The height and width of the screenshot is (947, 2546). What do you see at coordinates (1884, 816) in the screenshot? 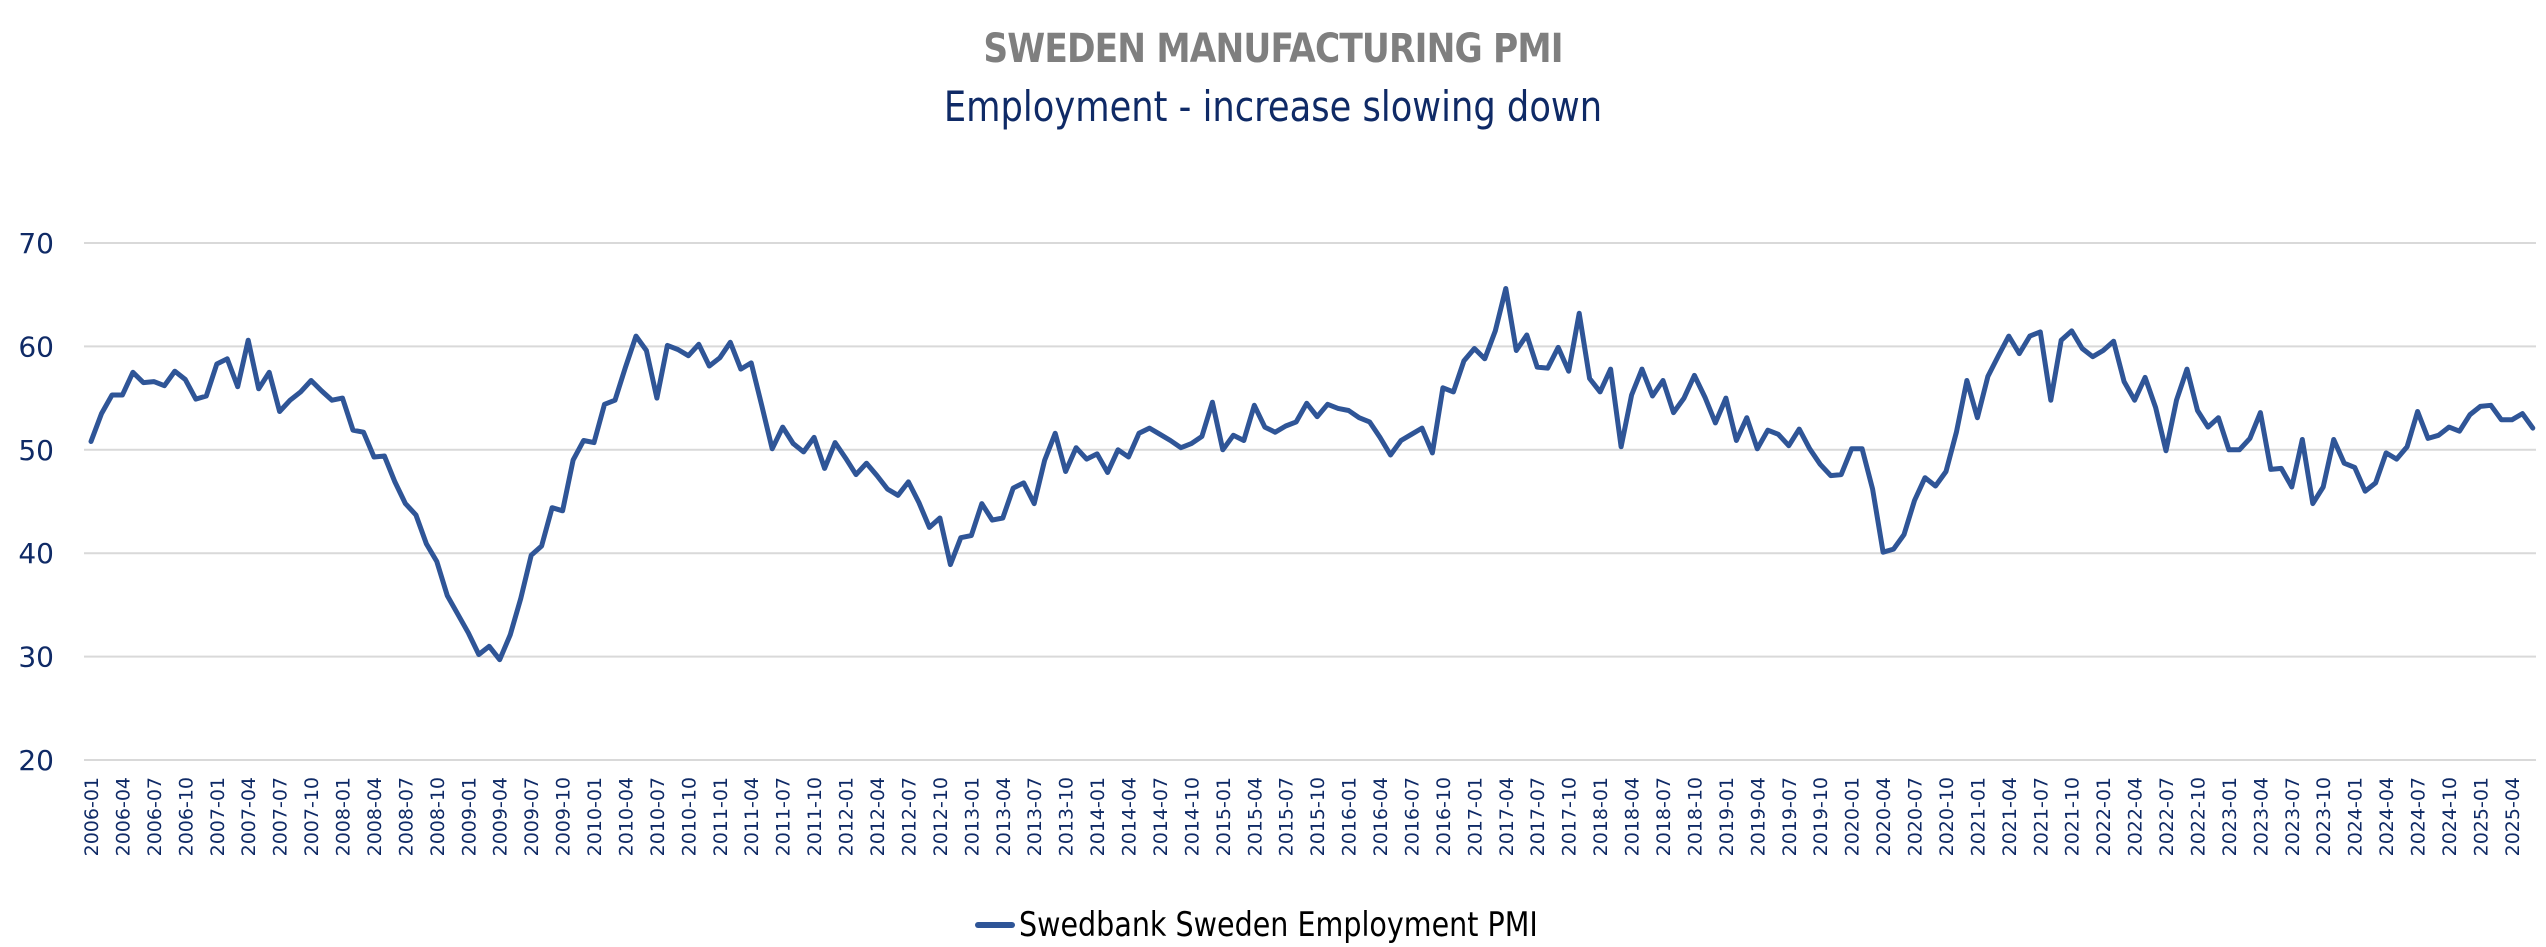
I see `x-tick-label: 2020-04` at bounding box center [1884, 816].